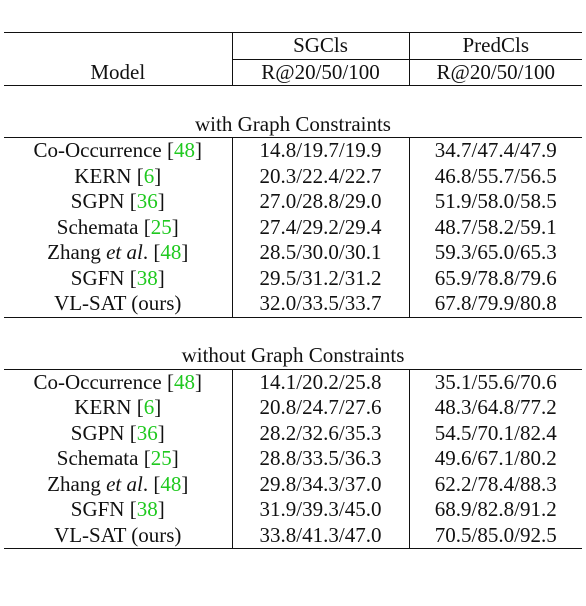 The height and width of the screenshot is (606, 586). I want to click on header-sgcls-metric: R@20/50/100, so click(321, 72).